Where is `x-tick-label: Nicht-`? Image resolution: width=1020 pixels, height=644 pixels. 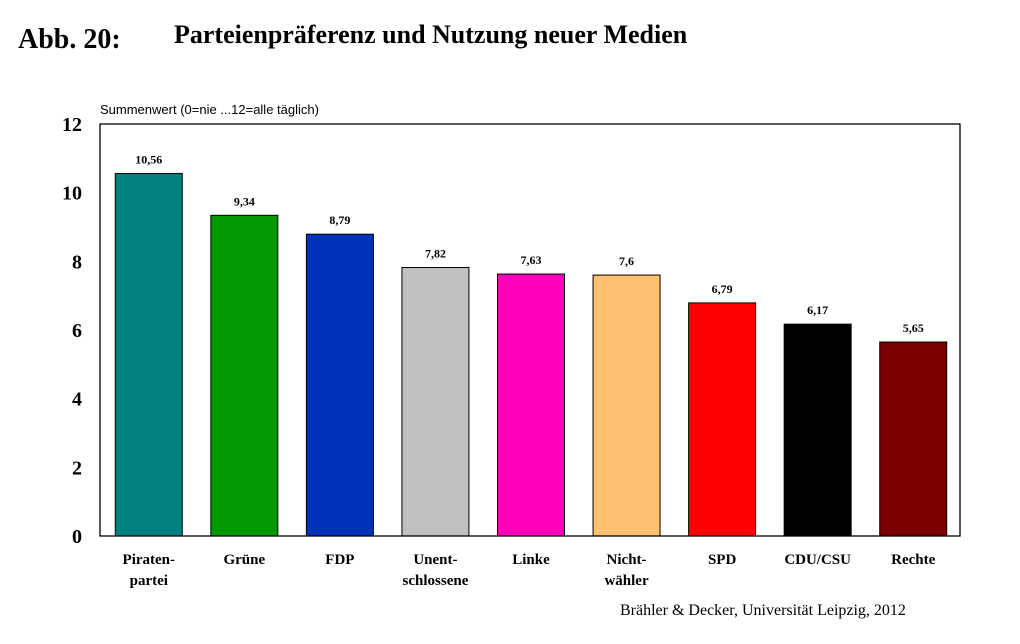 x-tick-label: Nicht- is located at coordinates (627, 560).